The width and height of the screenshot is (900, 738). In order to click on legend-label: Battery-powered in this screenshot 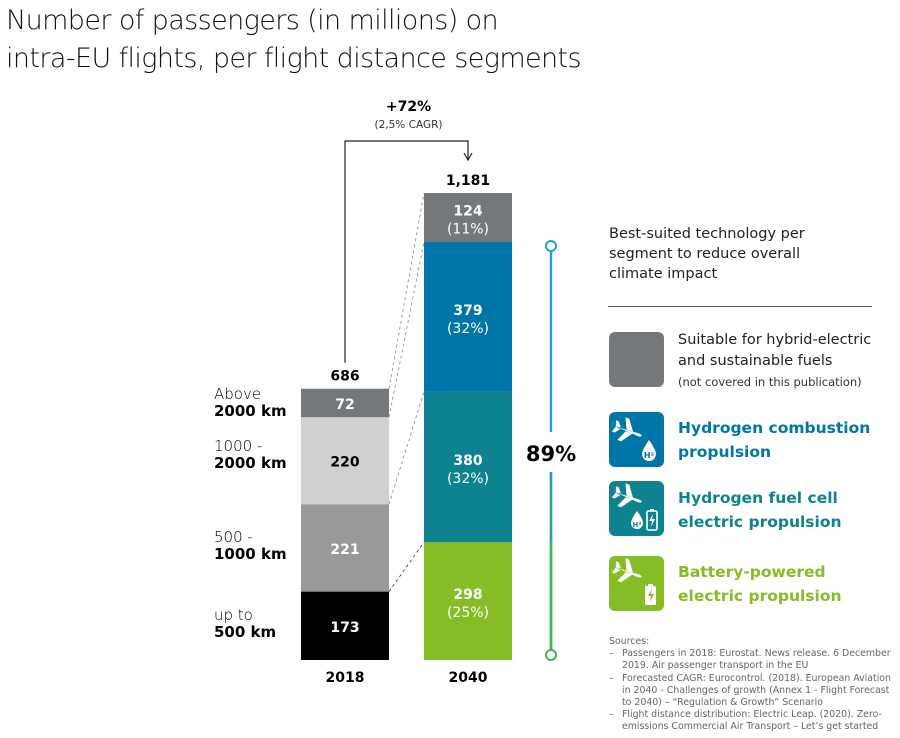, I will do `click(752, 572)`.